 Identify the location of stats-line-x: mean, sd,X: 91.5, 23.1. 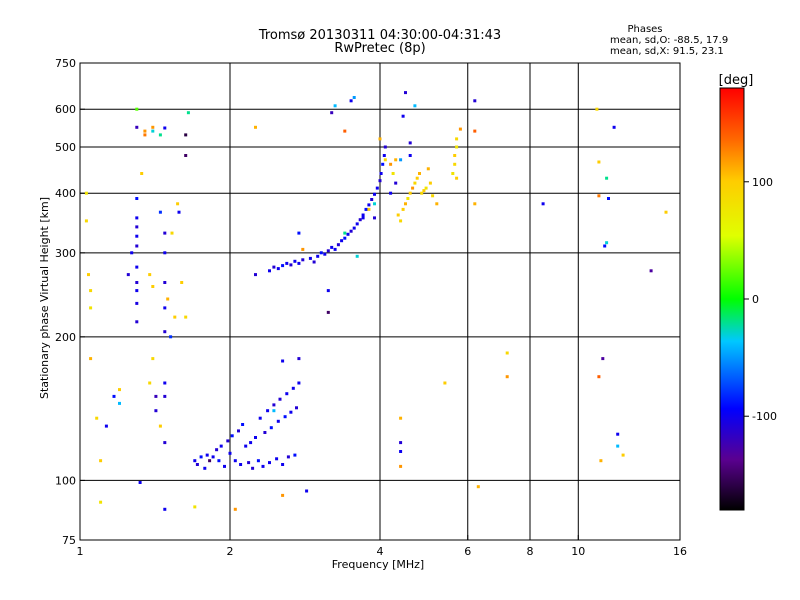
(667, 51).